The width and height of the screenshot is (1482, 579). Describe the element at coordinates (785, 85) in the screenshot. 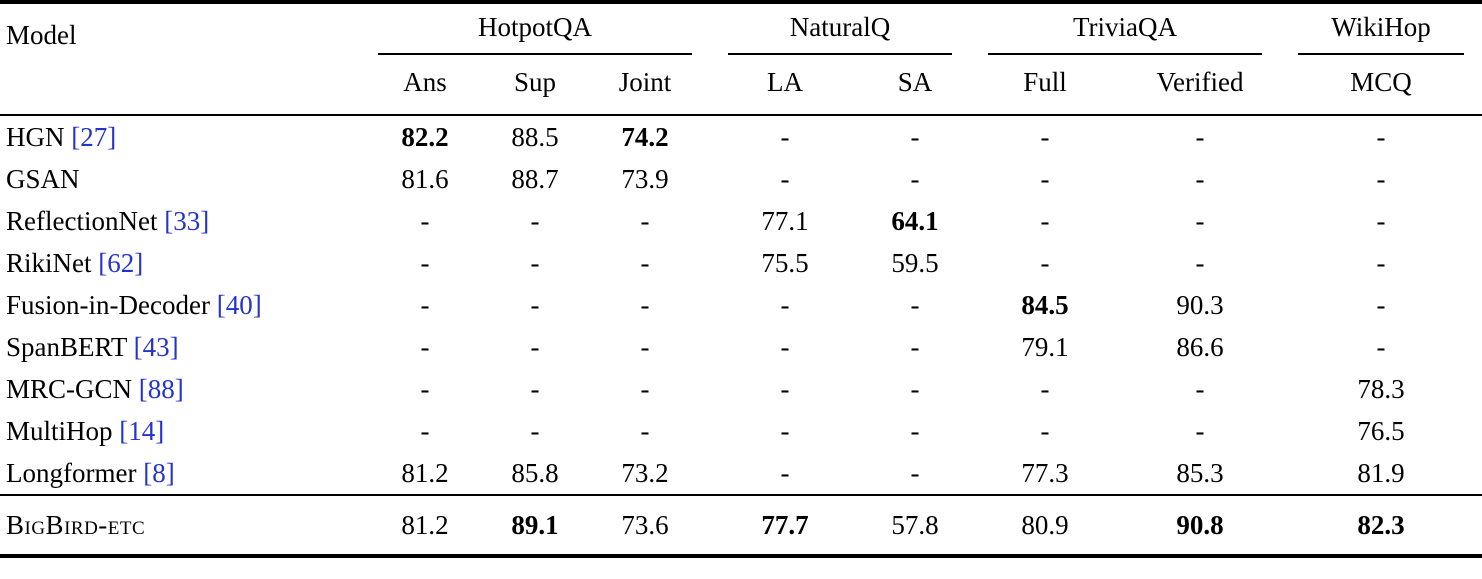

I see `column-header-la: LA` at that location.